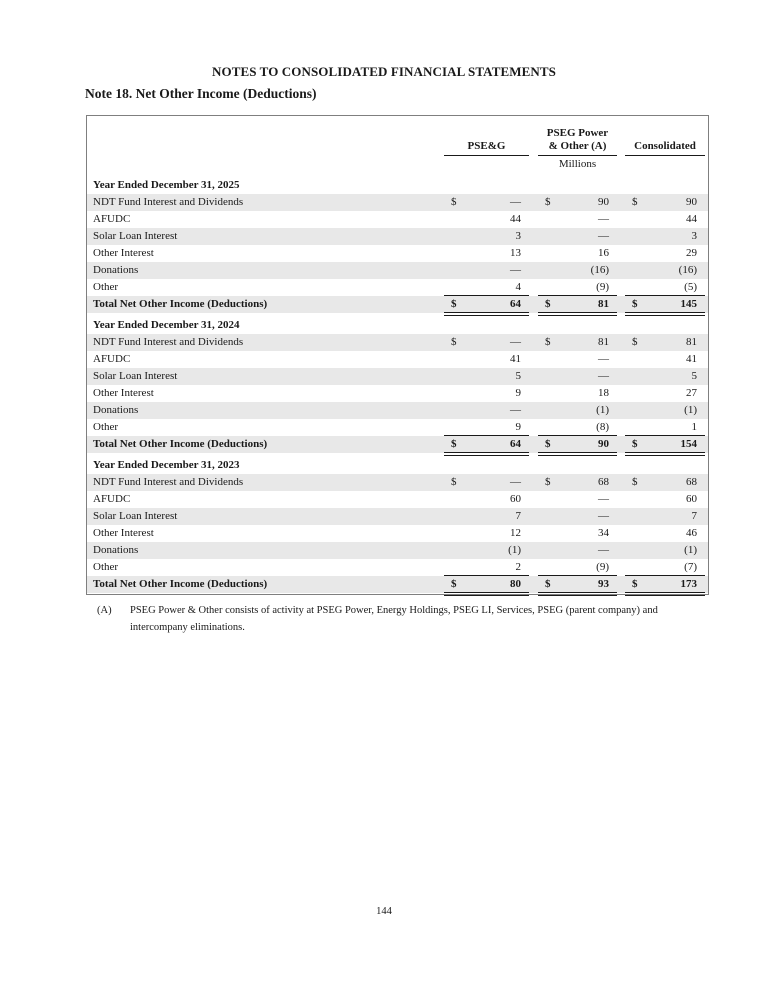 This screenshot has height=981, width=768. What do you see at coordinates (694, 376) in the screenshot?
I see `value: 5` at bounding box center [694, 376].